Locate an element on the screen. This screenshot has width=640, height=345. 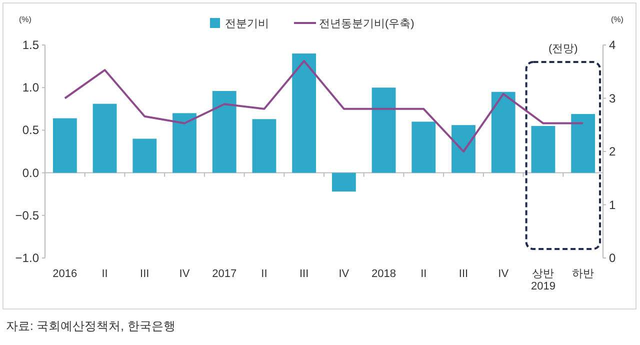
y-tick-label: −1.0 is located at coordinates (27, 258).